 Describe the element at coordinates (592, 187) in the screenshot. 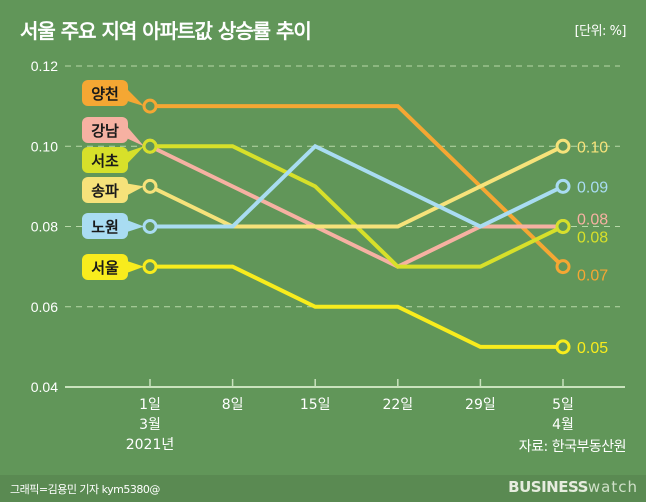

I see `end-value-label: 0.09` at that location.